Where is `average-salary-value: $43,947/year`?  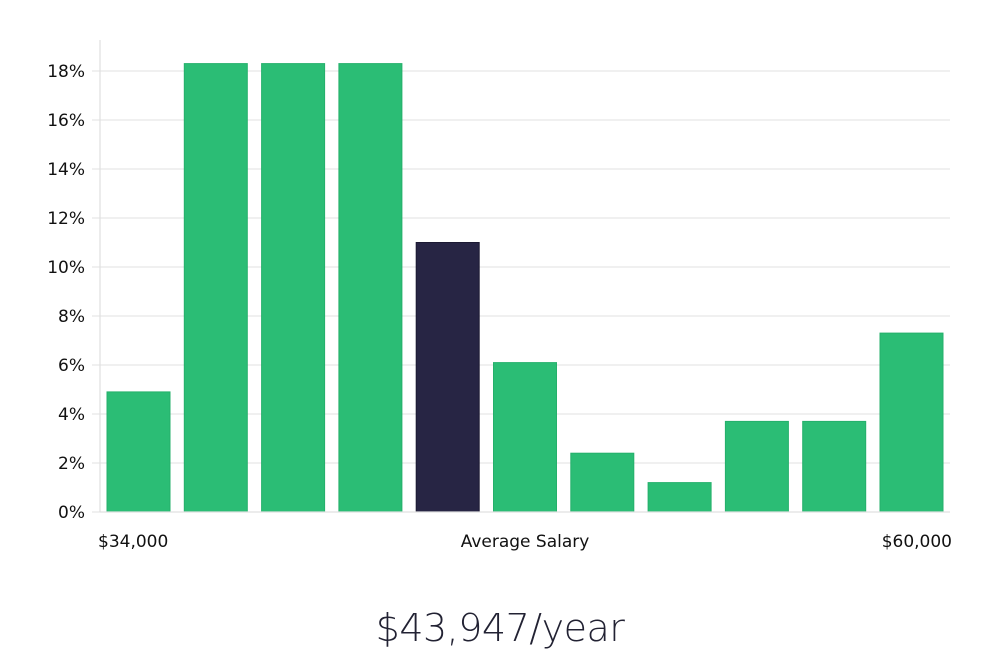
average-salary-value: $43,947/year is located at coordinates (500, 628).